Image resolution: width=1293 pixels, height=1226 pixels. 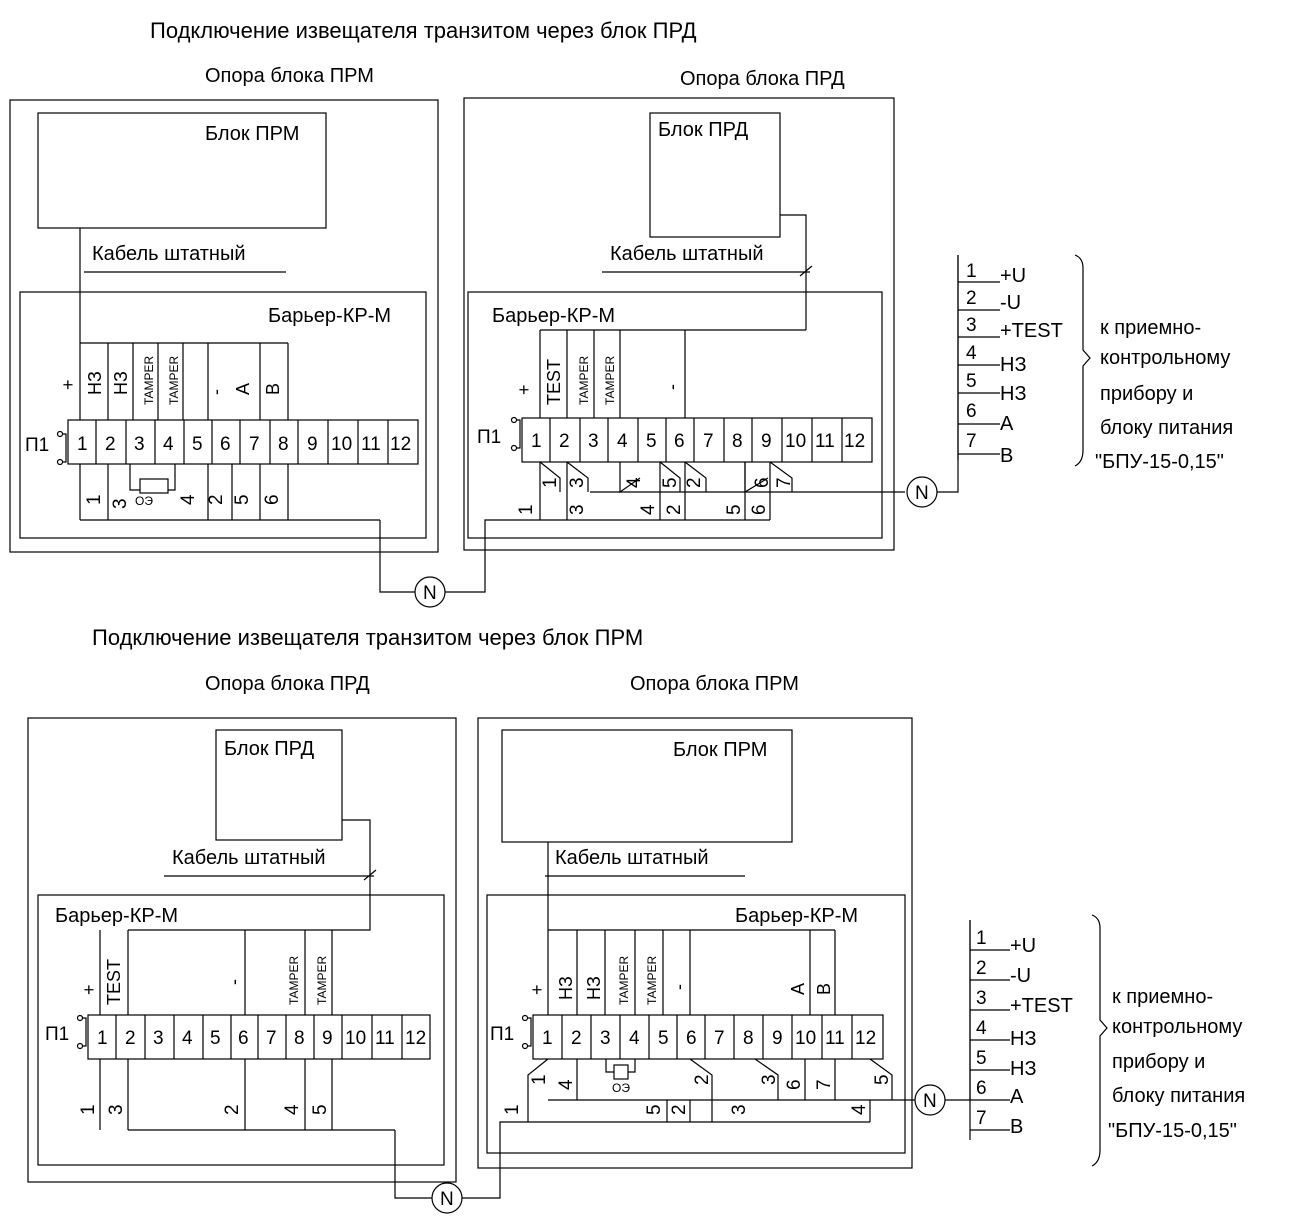 What do you see at coordinates (247, 528) in the screenshot?
I see `top-left-wiring: ОЭ 1 3 4 2 5 6` at bounding box center [247, 528].